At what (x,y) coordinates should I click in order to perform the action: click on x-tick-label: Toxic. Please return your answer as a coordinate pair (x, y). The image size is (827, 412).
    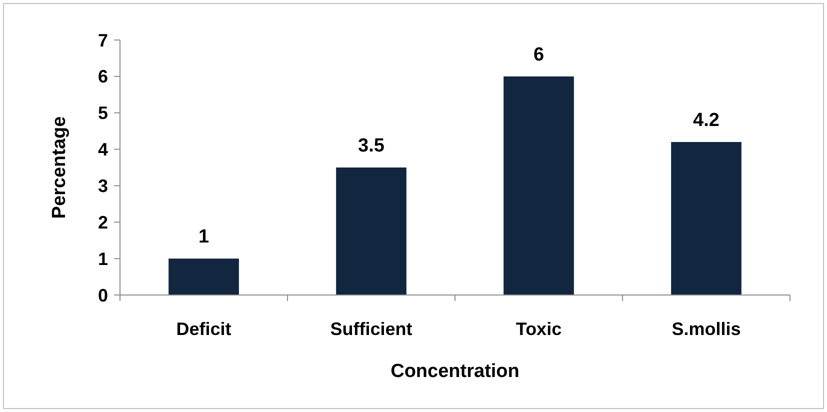
    Looking at the image, I should click on (539, 329).